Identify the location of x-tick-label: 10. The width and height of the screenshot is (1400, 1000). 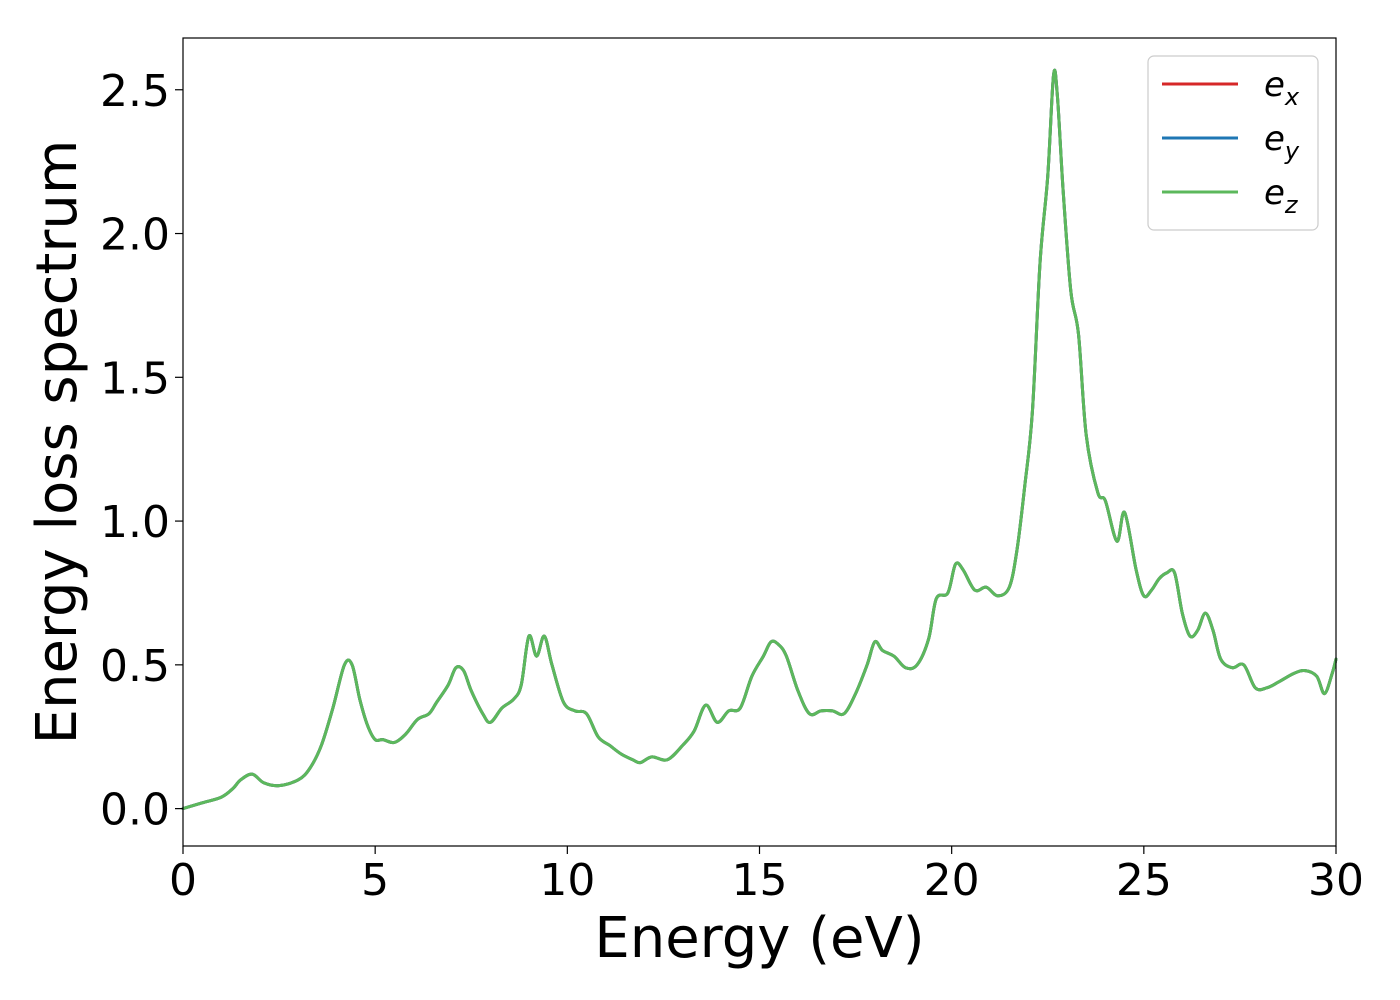
(567, 880).